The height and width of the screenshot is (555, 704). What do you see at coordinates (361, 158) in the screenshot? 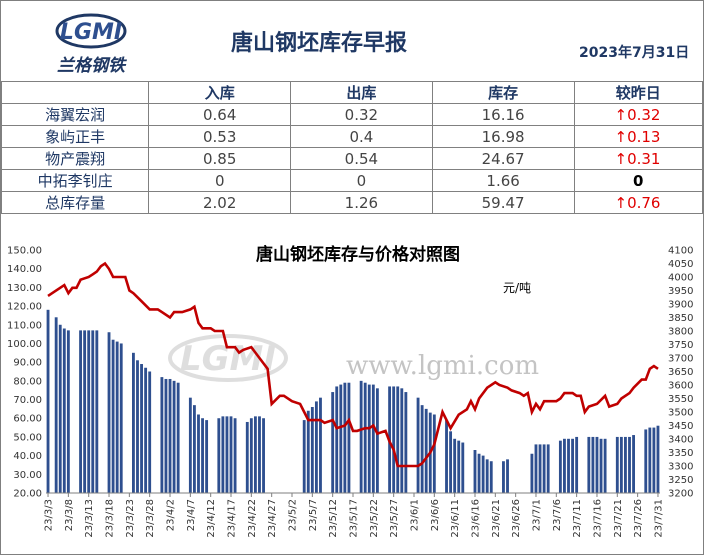
I see `row-out: 0.54` at bounding box center [361, 158].